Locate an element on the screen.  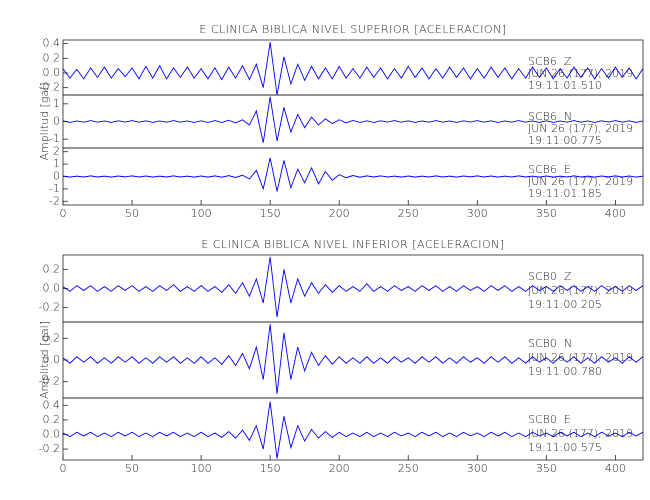
time-label: 19:11:00.575 is located at coordinates (565, 447).